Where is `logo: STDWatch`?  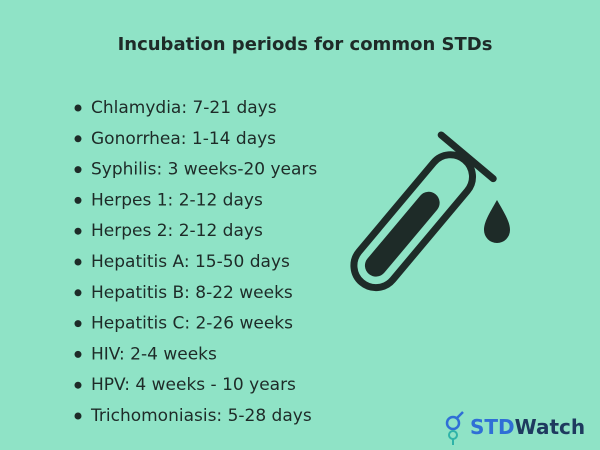
logo: STDWatch is located at coordinates (527, 427).